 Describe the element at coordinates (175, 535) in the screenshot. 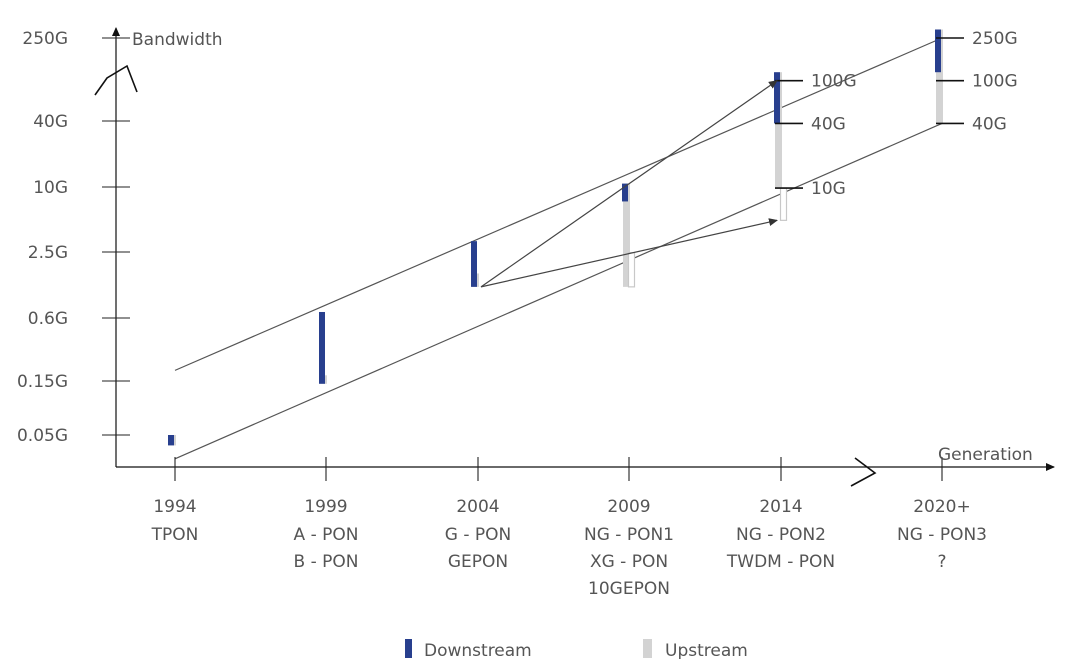

I see `generation-tech-label: TPON` at that location.